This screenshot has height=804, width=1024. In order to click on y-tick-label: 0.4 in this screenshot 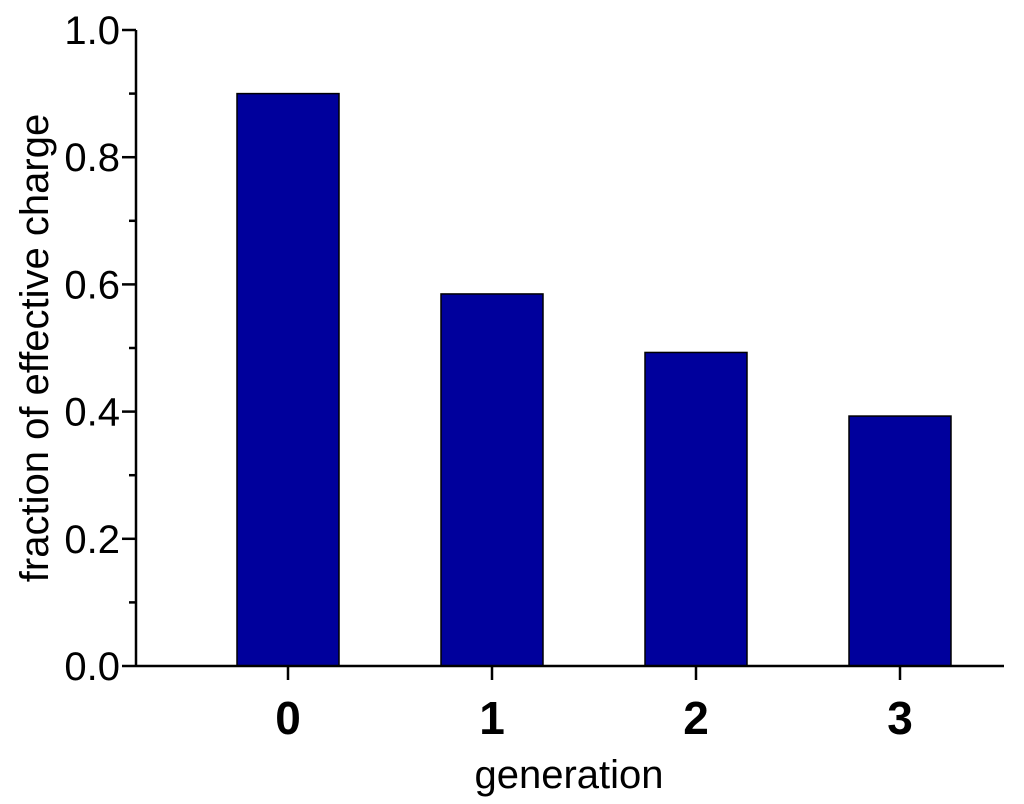, I will do `click(92, 413)`.